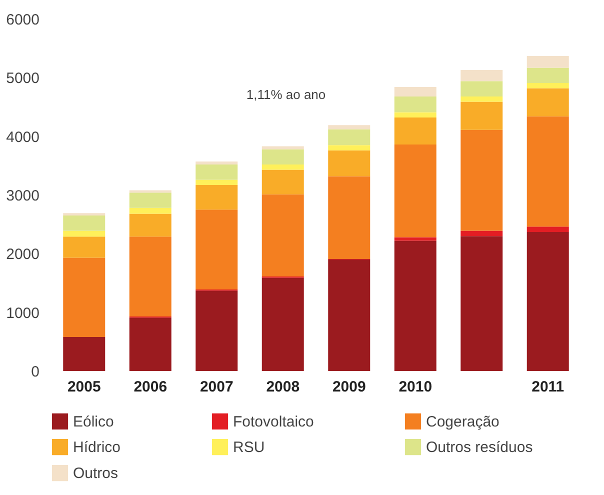 This screenshot has width=604, height=495. I want to click on legend-label: RSU, so click(249, 447).